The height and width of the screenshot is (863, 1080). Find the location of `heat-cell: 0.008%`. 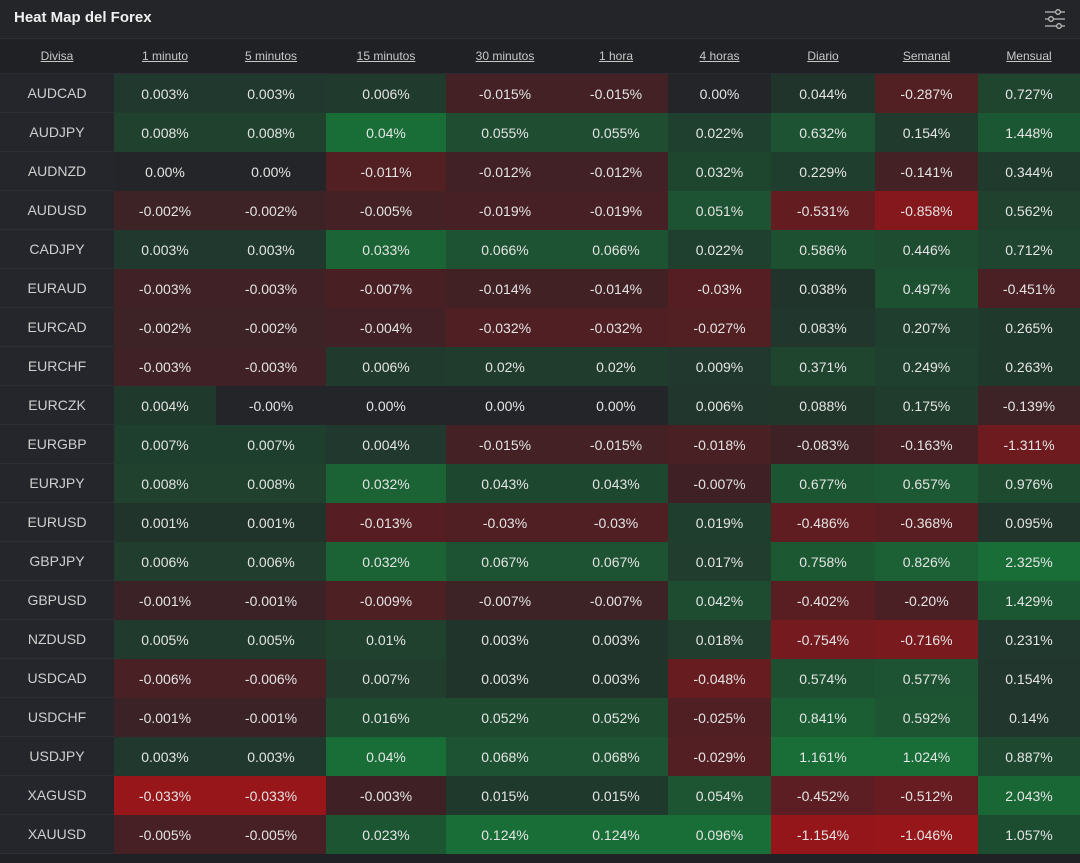

heat-cell: 0.008% is located at coordinates (271, 483).